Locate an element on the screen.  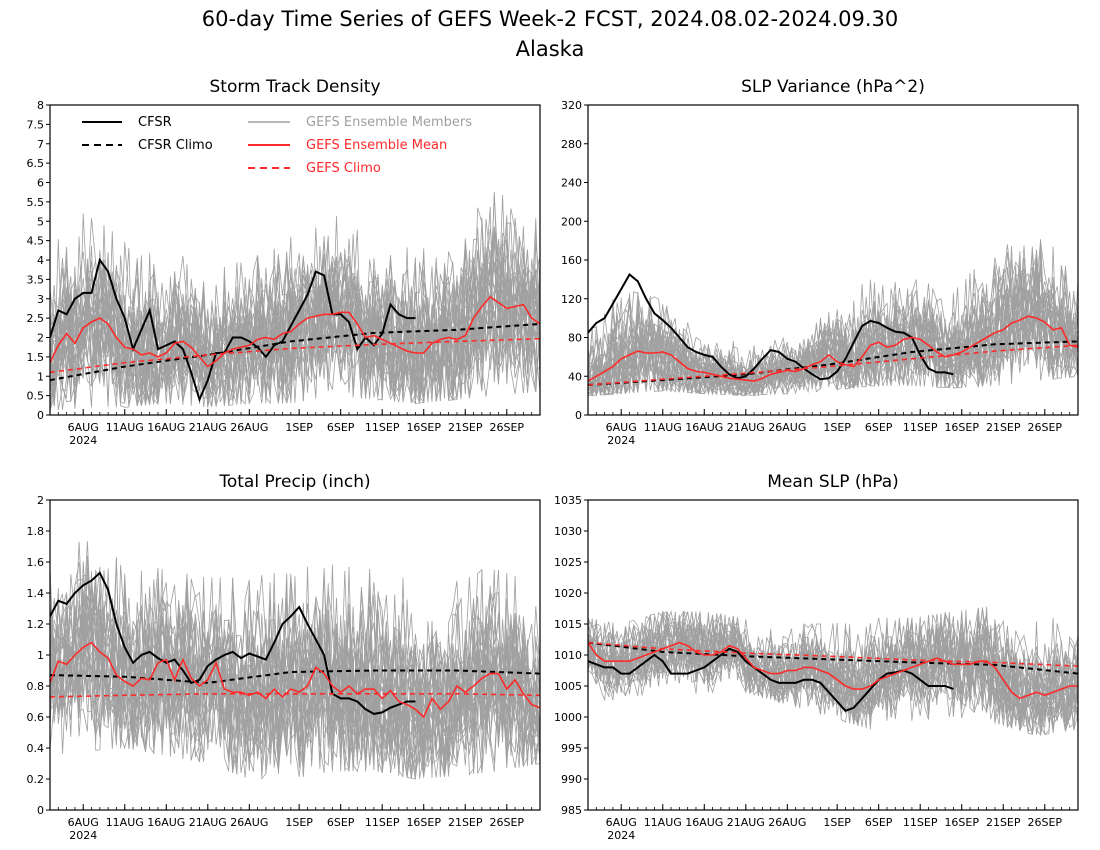
y-tick-label: 1030 is located at coordinates (568, 531).